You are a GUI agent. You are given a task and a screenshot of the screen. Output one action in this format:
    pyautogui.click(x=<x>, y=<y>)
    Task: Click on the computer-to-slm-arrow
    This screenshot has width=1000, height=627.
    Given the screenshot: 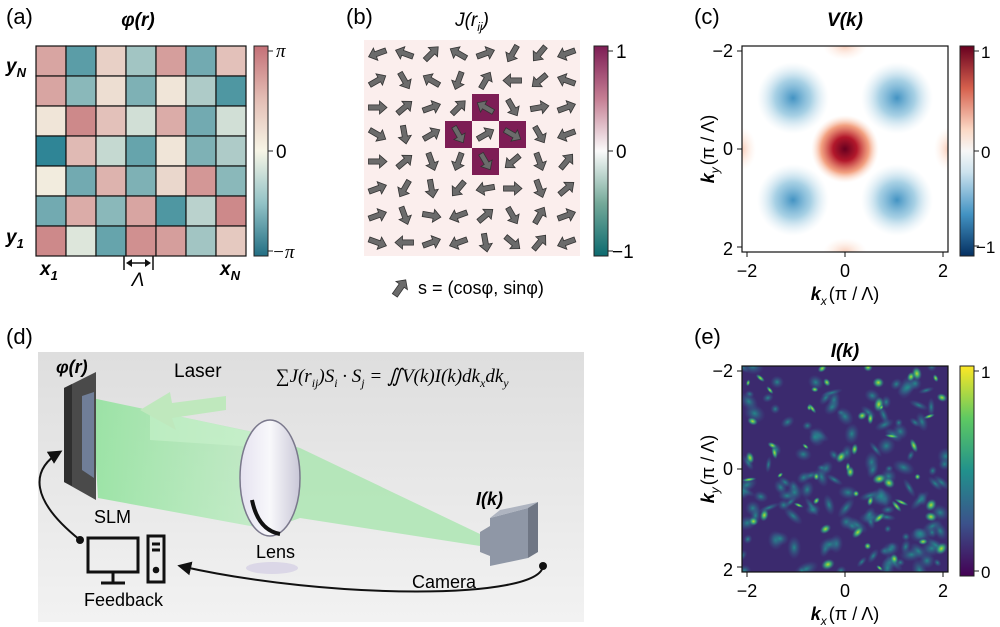 What is the action you would take?
    pyautogui.click(x=59, y=495)
    